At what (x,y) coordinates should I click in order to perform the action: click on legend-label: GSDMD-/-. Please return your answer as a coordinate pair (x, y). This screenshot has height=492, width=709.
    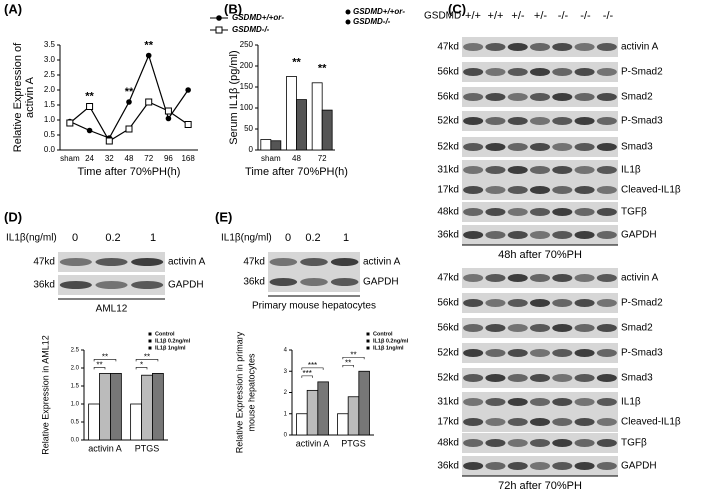
    Looking at the image, I should click on (372, 21).